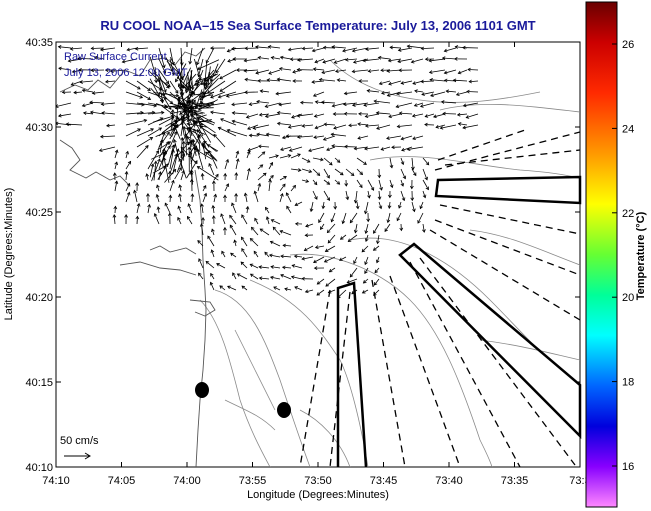 The width and height of the screenshot is (651, 511). Describe the element at coordinates (628, 214) in the screenshot. I see `colorbar-tick-label: 22` at that location.